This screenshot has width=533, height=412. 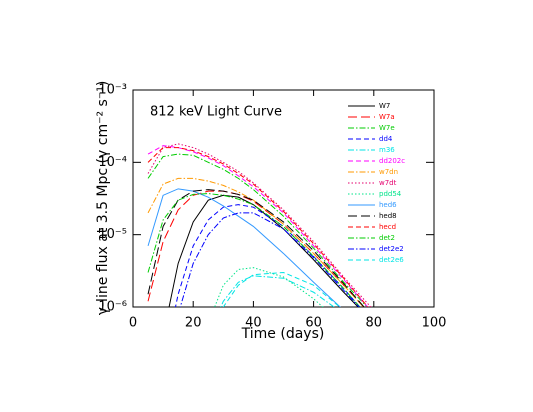 I want to click on x-tick-label: 80, so click(x=374, y=323).